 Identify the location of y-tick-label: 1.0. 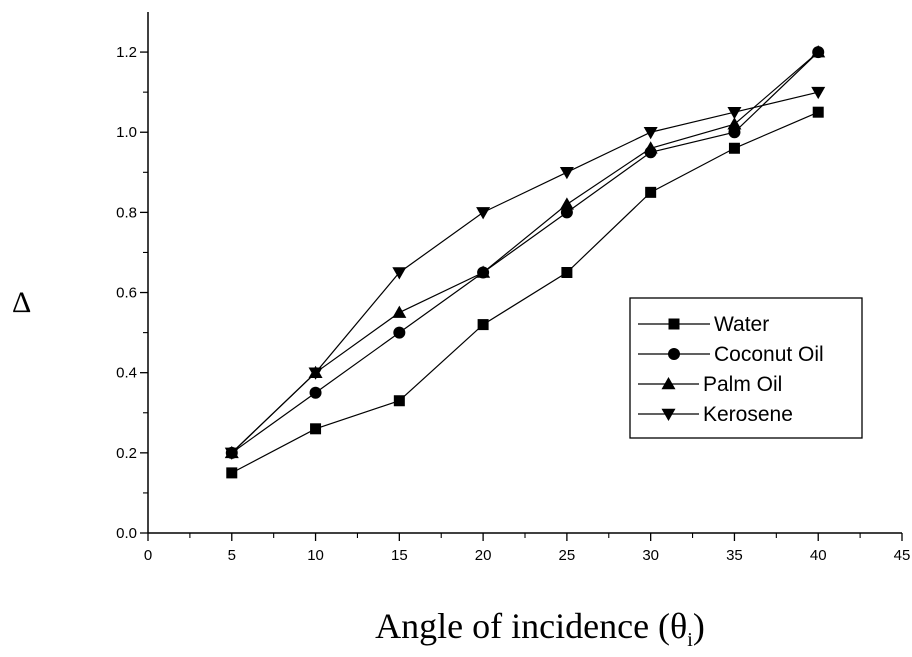
(126, 132).